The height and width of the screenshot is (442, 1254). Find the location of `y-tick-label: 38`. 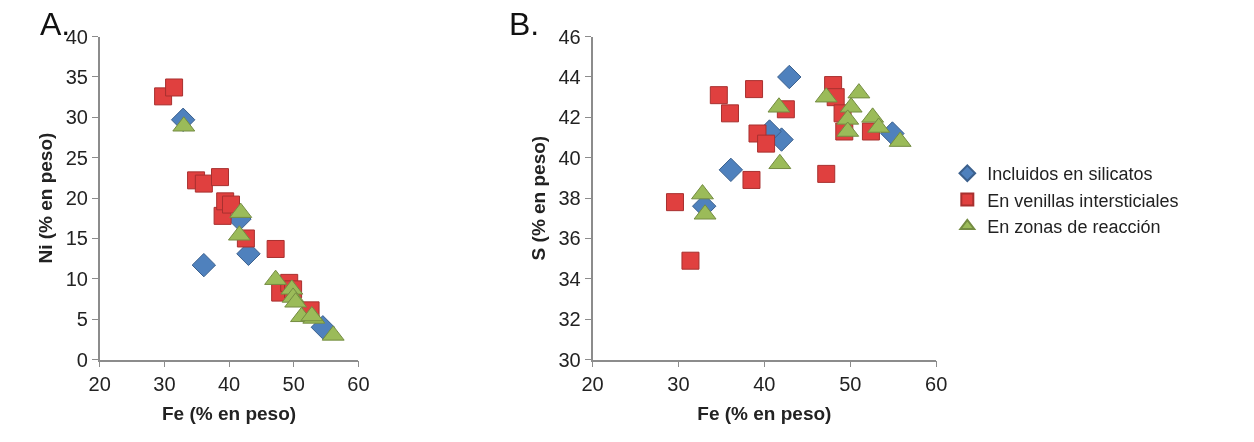

y-tick-label: 38 is located at coordinates (569, 198).